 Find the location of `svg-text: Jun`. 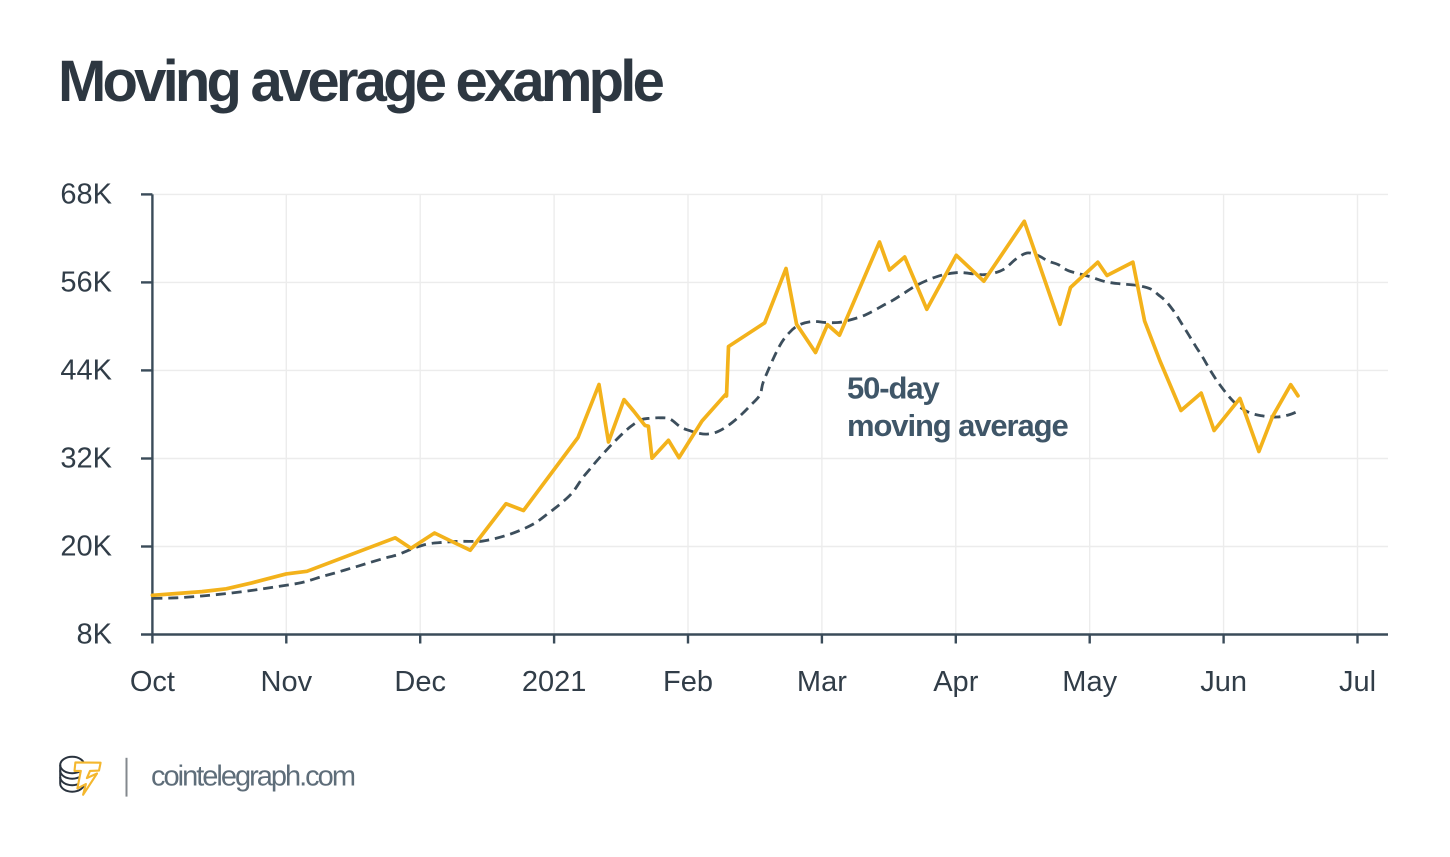

svg-text: Jun is located at coordinates (1223, 682).